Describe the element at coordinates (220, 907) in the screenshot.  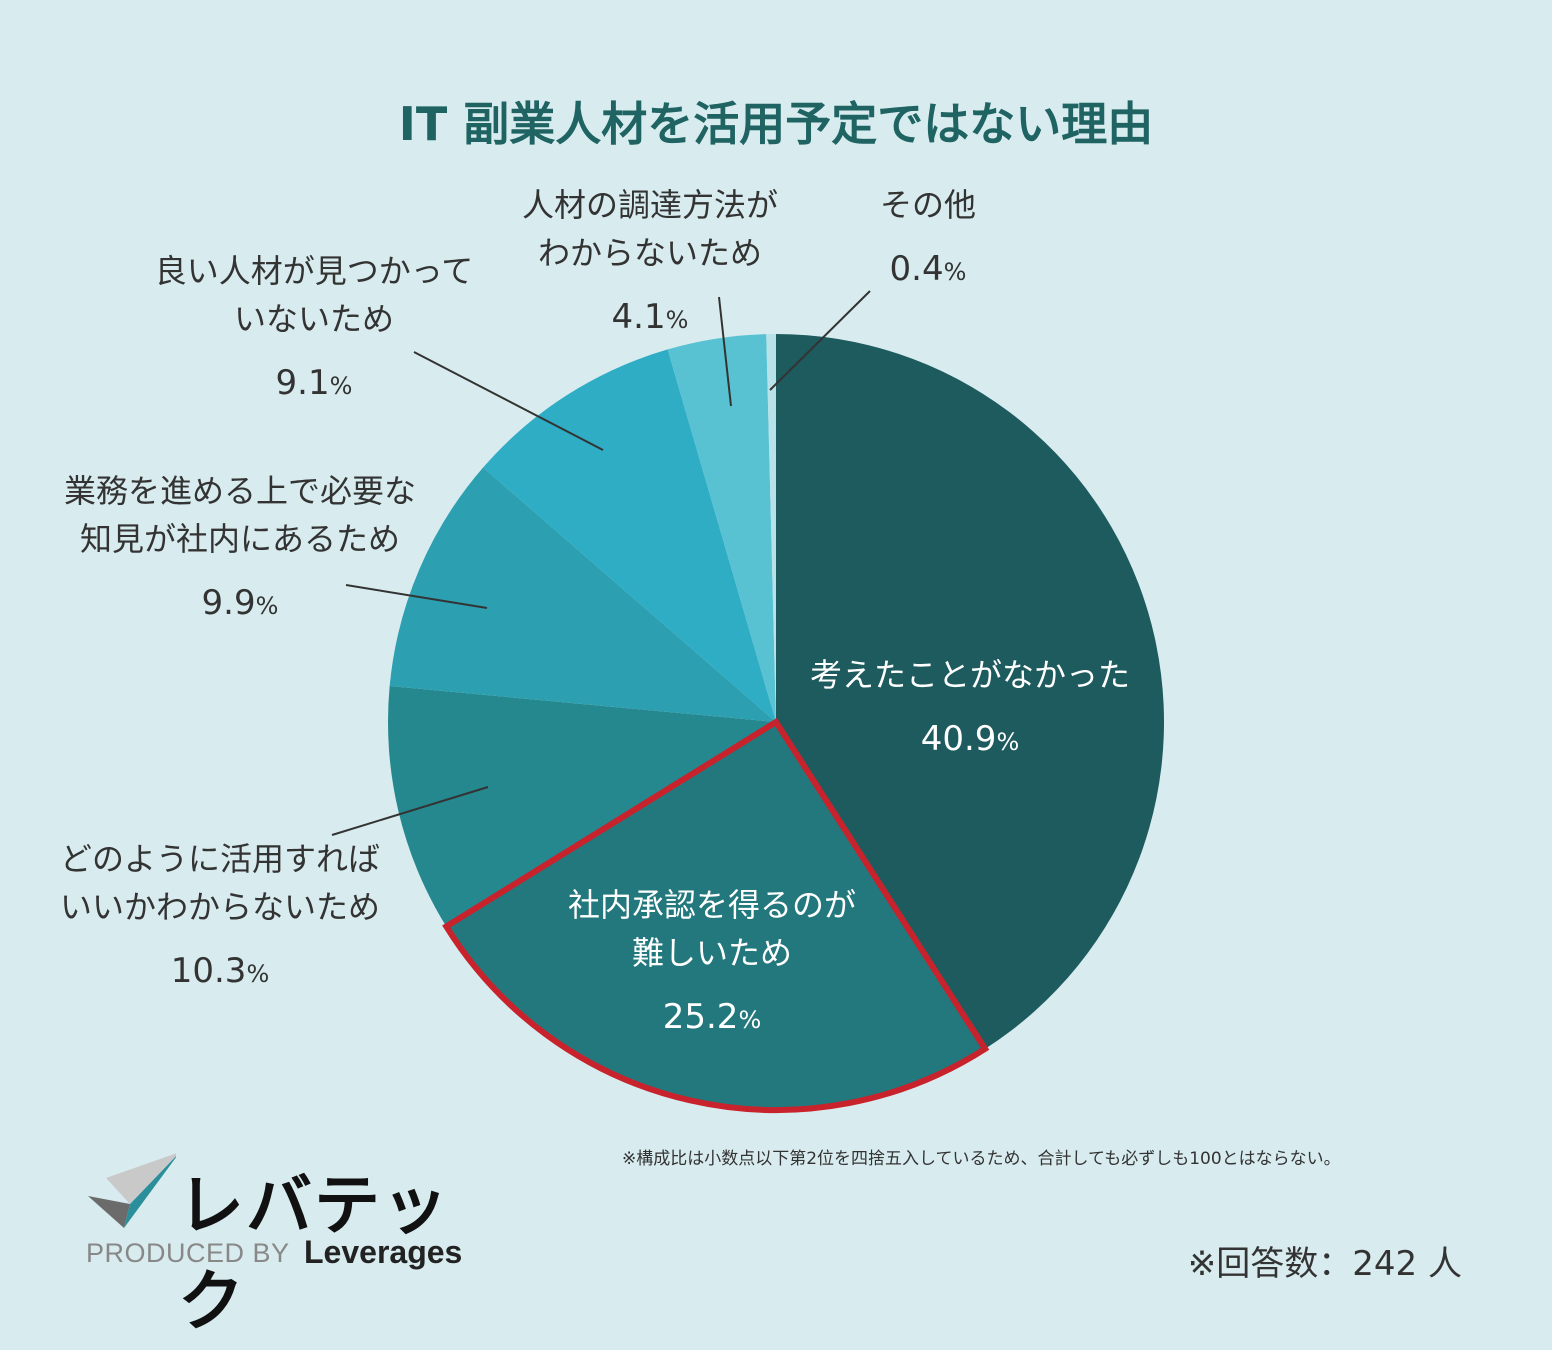
I see `slice-label-3-line-2: いいかわからないため` at that location.